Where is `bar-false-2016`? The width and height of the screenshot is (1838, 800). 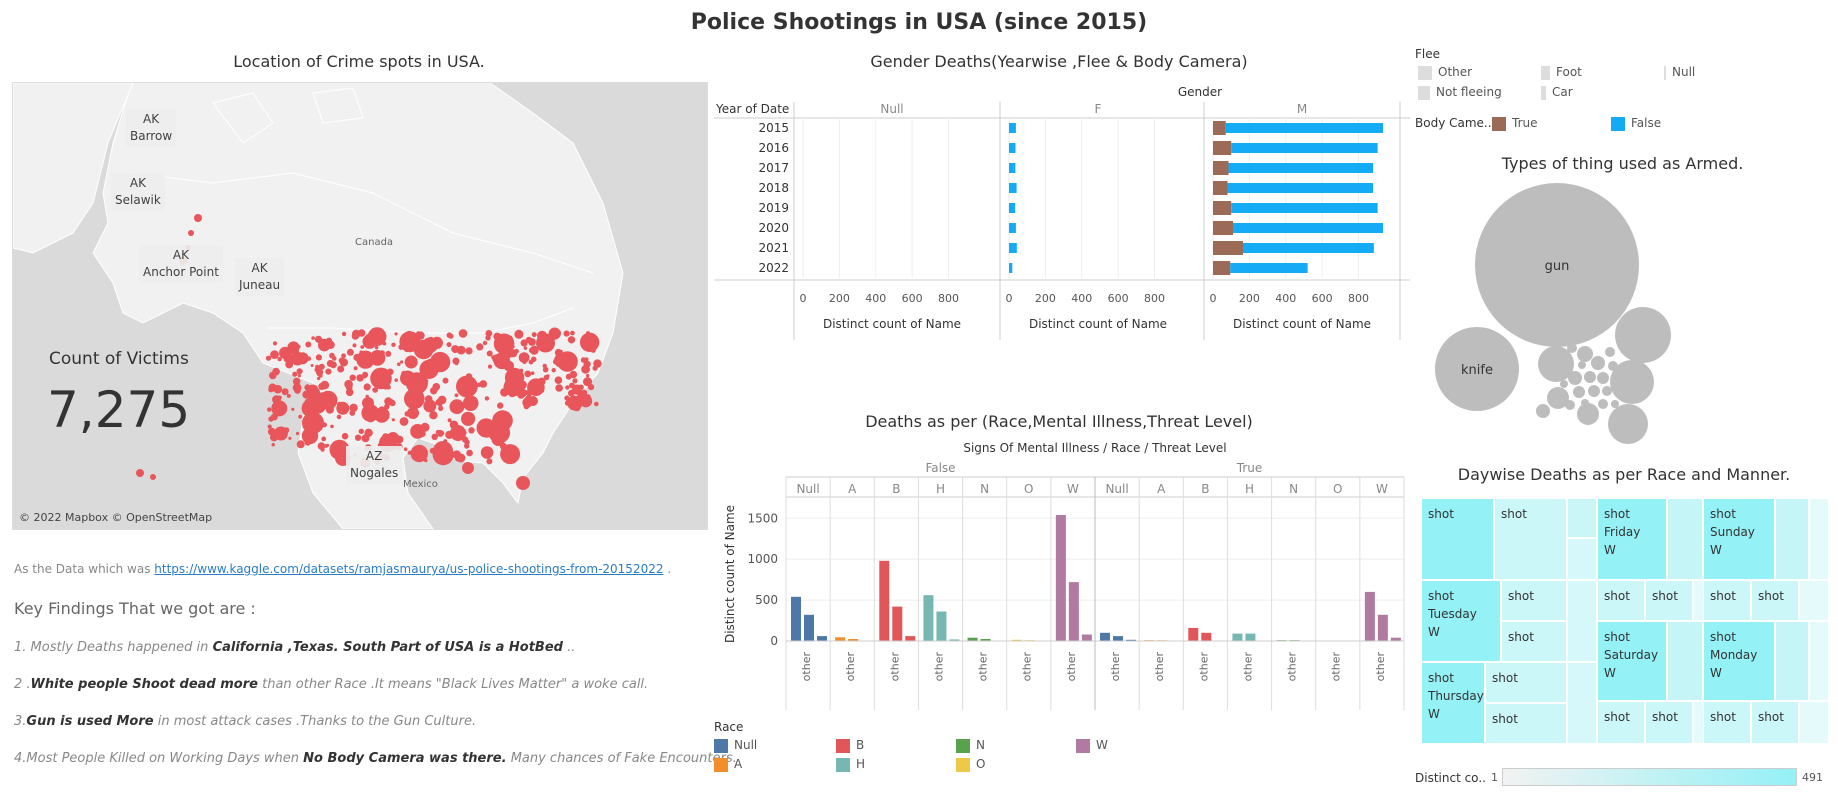 bar-false-2016 is located at coordinates (1304, 148).